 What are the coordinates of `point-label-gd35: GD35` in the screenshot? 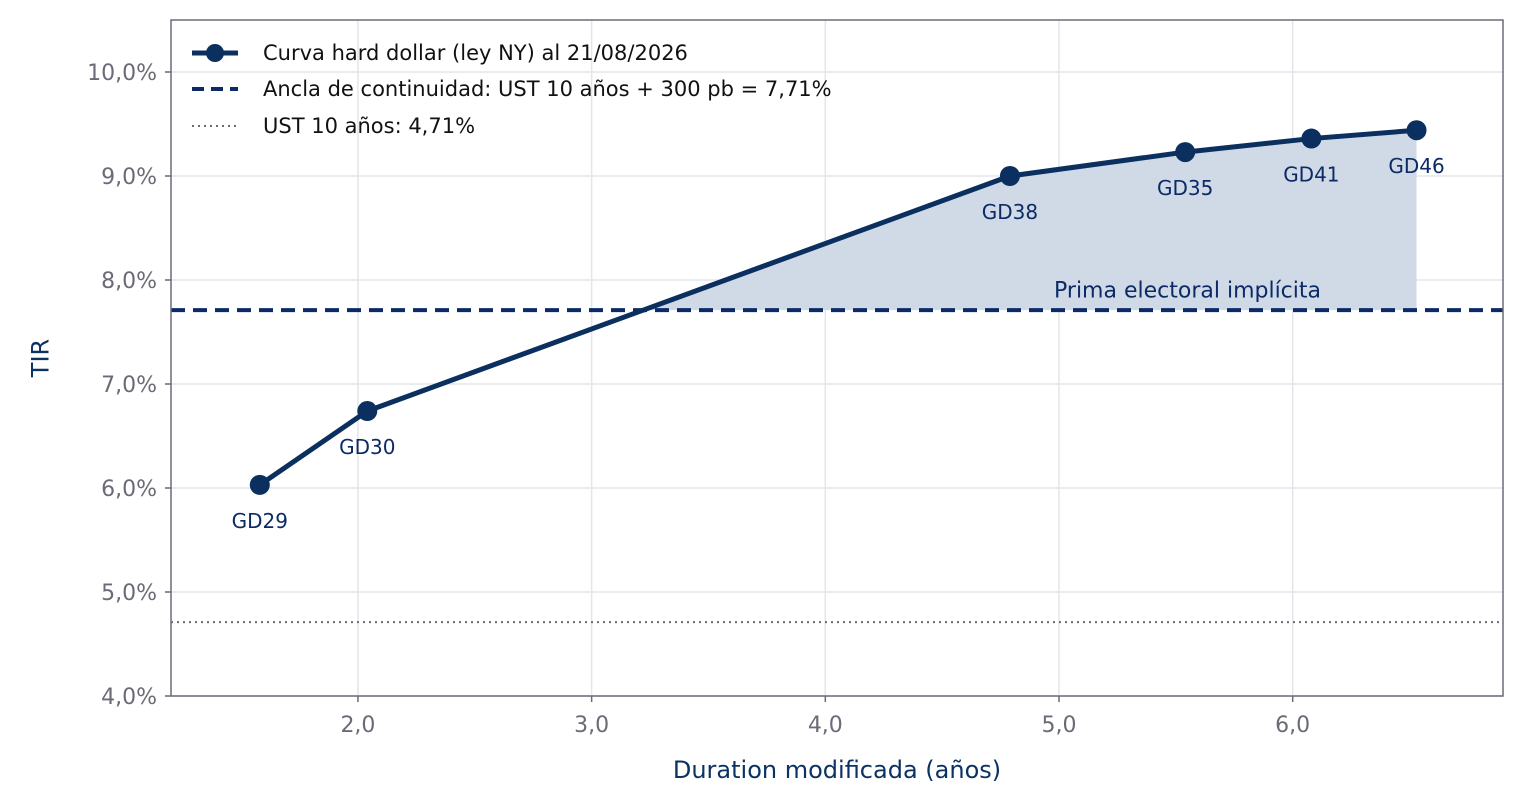 It's located at (1185, 188).